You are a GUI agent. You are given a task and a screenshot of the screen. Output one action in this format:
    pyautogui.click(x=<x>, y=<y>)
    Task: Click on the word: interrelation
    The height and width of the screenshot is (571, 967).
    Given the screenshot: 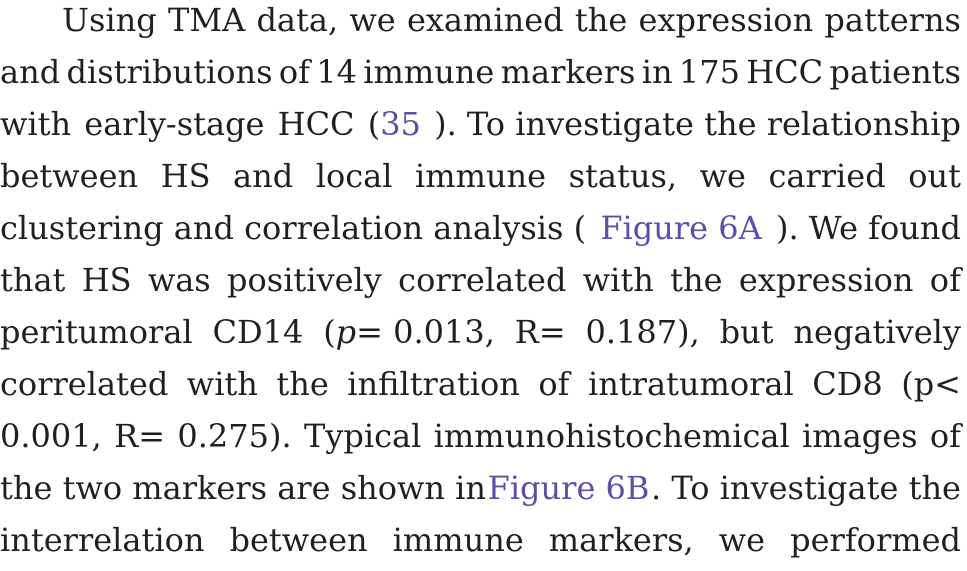 What is the action you would take?
    pyautogui.click(x=102, y=540)
    